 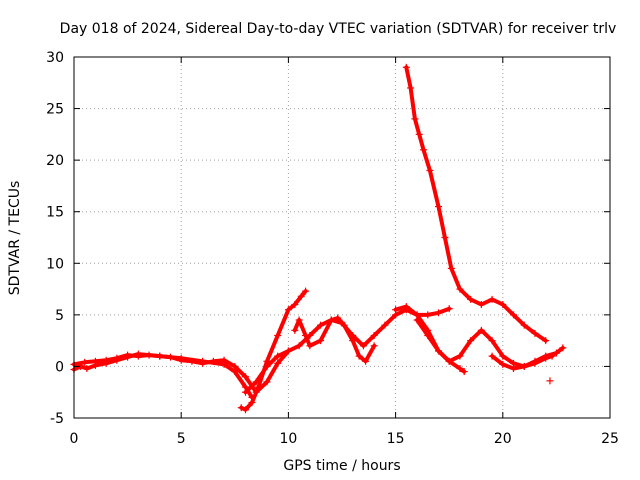 I want to click on x-tick-label: 0, so click(x=74, y=439).